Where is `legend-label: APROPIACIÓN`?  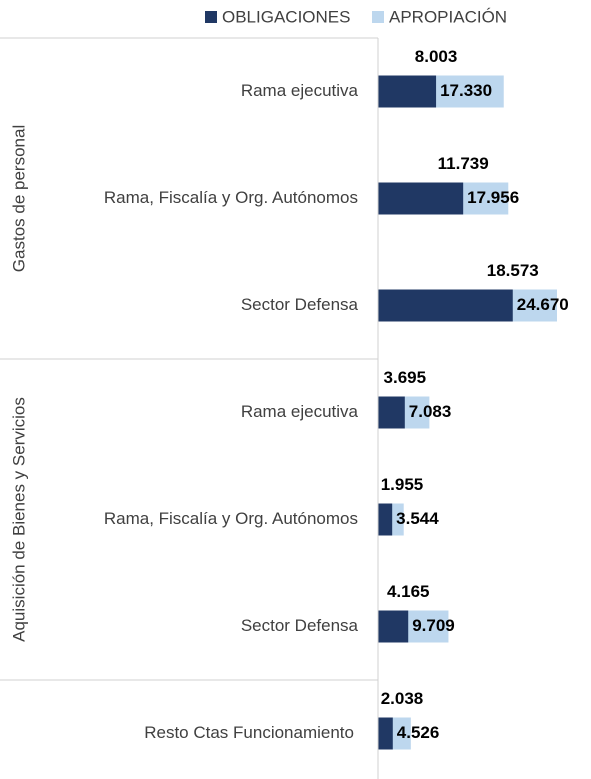 legend-label: APROPIACIÓN is located at coordinates (448, 16).